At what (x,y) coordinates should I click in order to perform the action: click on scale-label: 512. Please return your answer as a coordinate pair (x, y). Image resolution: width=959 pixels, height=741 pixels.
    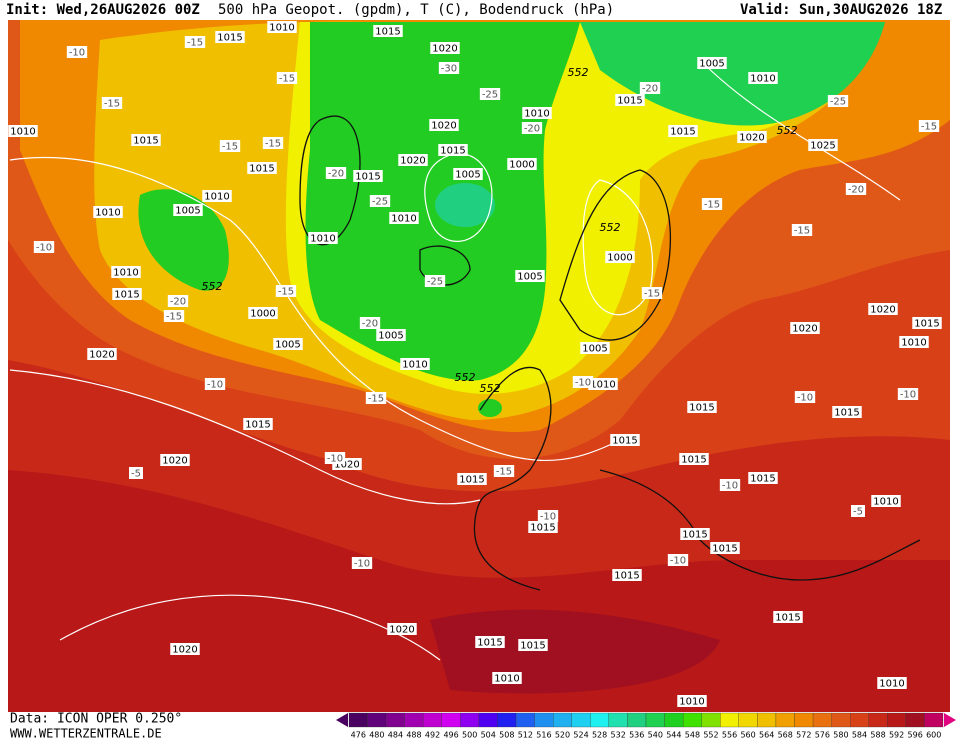
    Looking at the image, I should click on (525, 735).